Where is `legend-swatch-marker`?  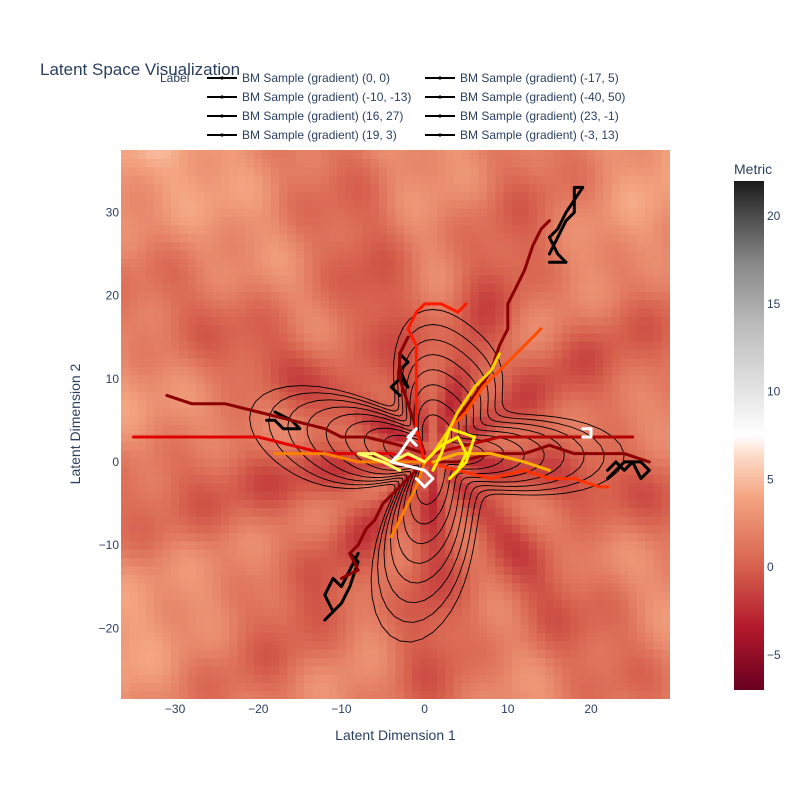 legend-swatch-marker is located at coordinates (222, 97).